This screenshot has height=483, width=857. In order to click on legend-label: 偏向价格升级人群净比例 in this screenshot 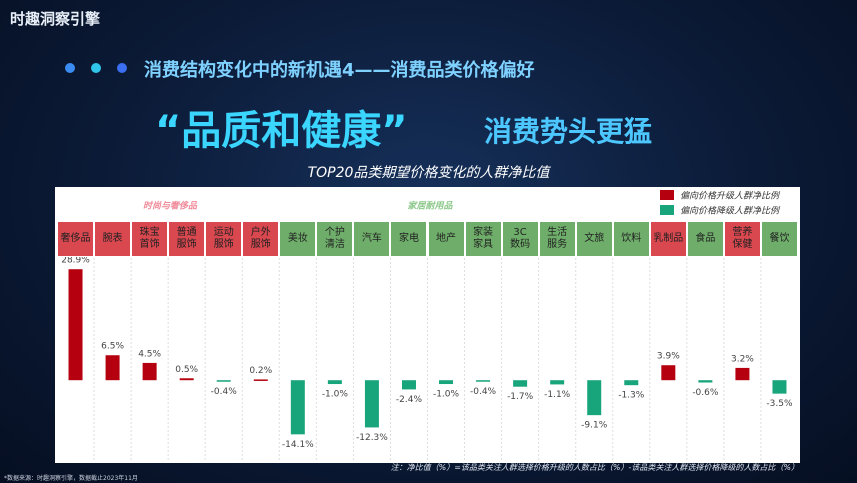, I will do `click(730, 196)`.